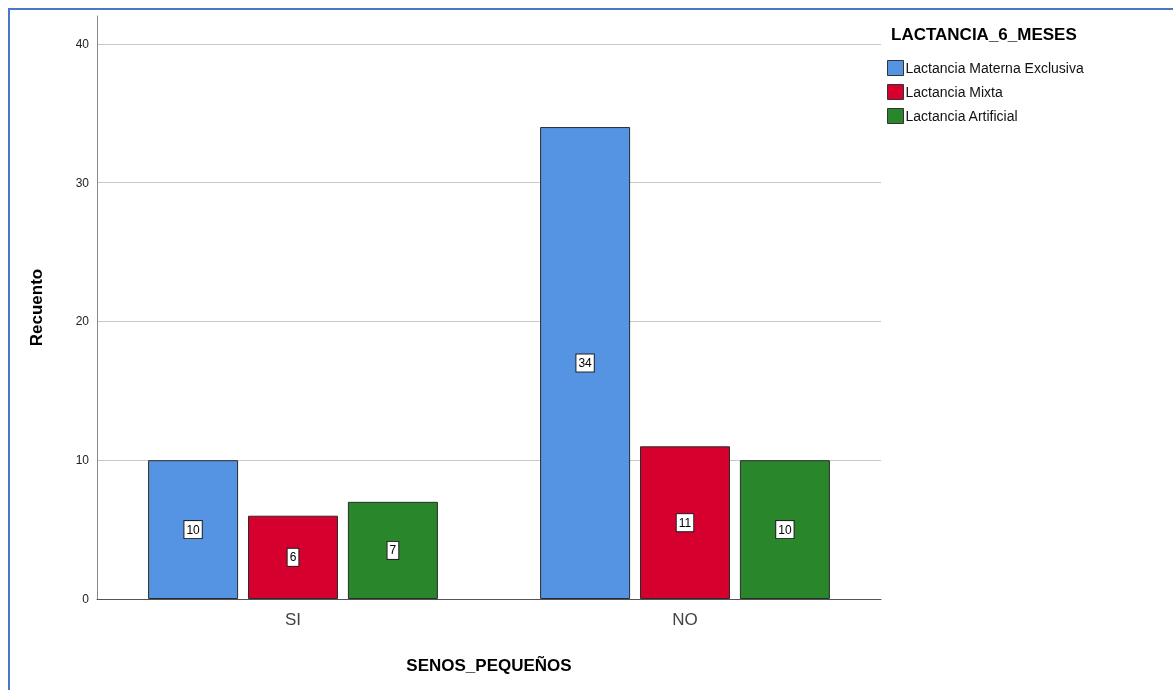 This screenshot has width=1173, height=690. Describe the element at coordinates (86, 599) in the screenshot. I see `y-tick-label: 0` at that location.